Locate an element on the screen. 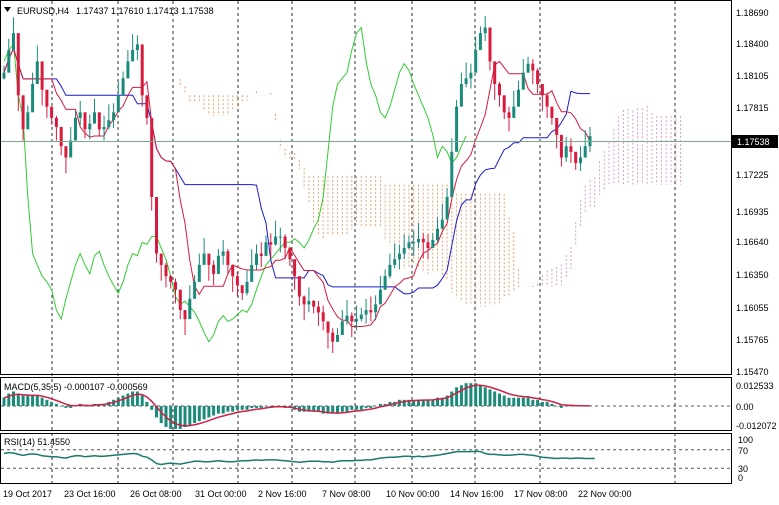  price-tick: 1.17225 is located at coordinates (752, 175).